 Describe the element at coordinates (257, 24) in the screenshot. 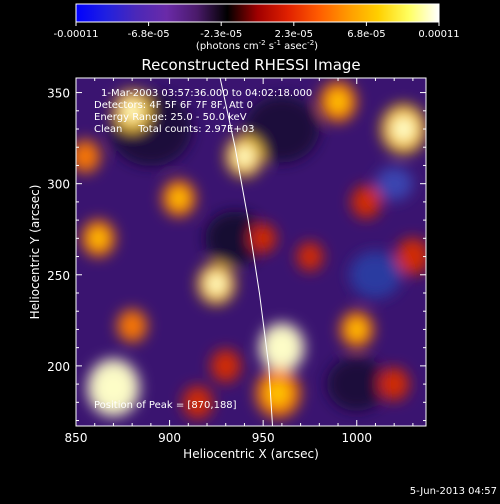

I see `colorbar-ticks` at that location.